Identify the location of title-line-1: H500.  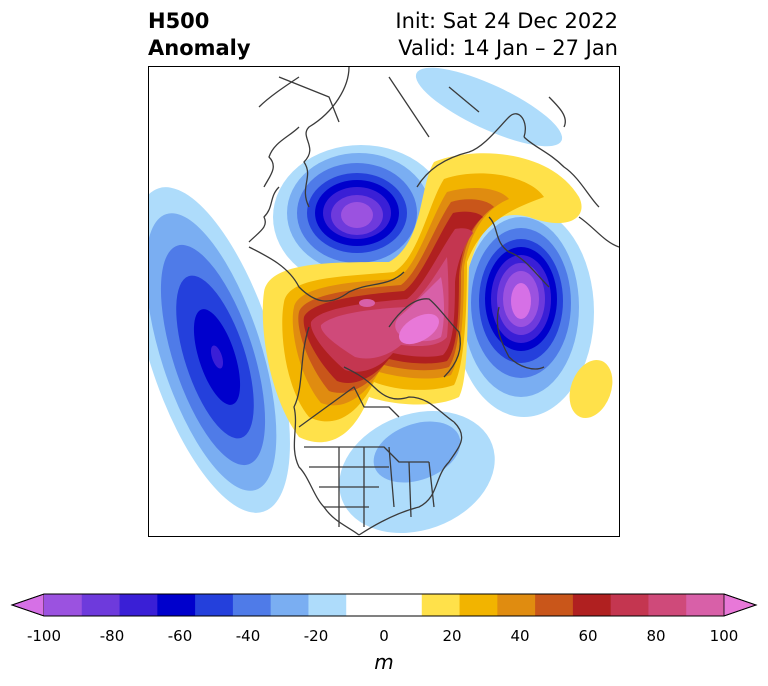
(179, 21).